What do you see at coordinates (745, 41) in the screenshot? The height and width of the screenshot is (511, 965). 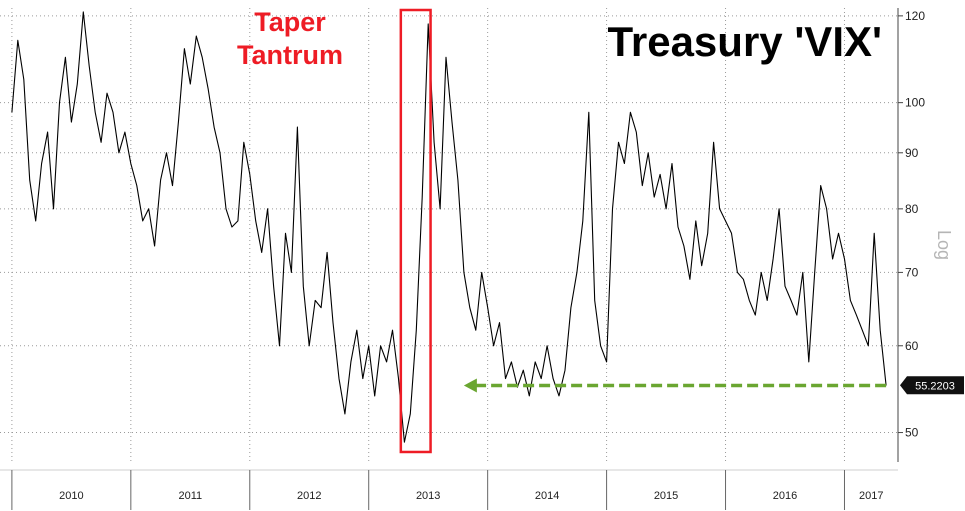 I see `chart-title: Treasury 'VIX'` at bounding box center [745, 41].